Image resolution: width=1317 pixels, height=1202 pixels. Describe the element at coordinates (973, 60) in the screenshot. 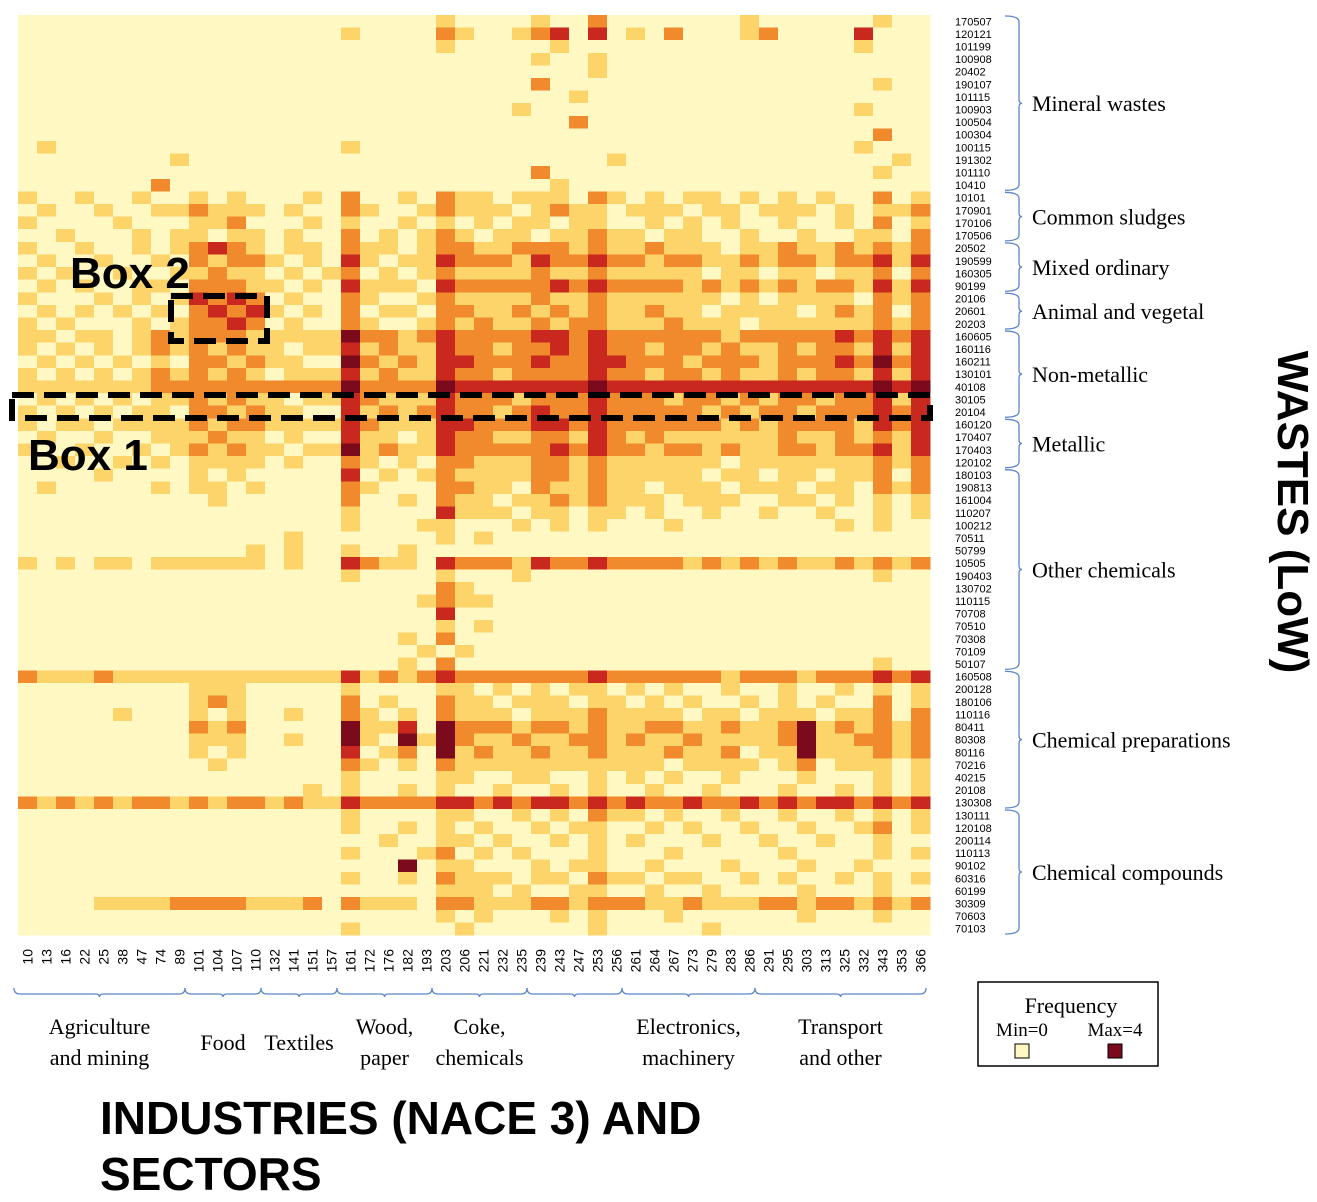

I see `y-tick-label: 100908` at that location.